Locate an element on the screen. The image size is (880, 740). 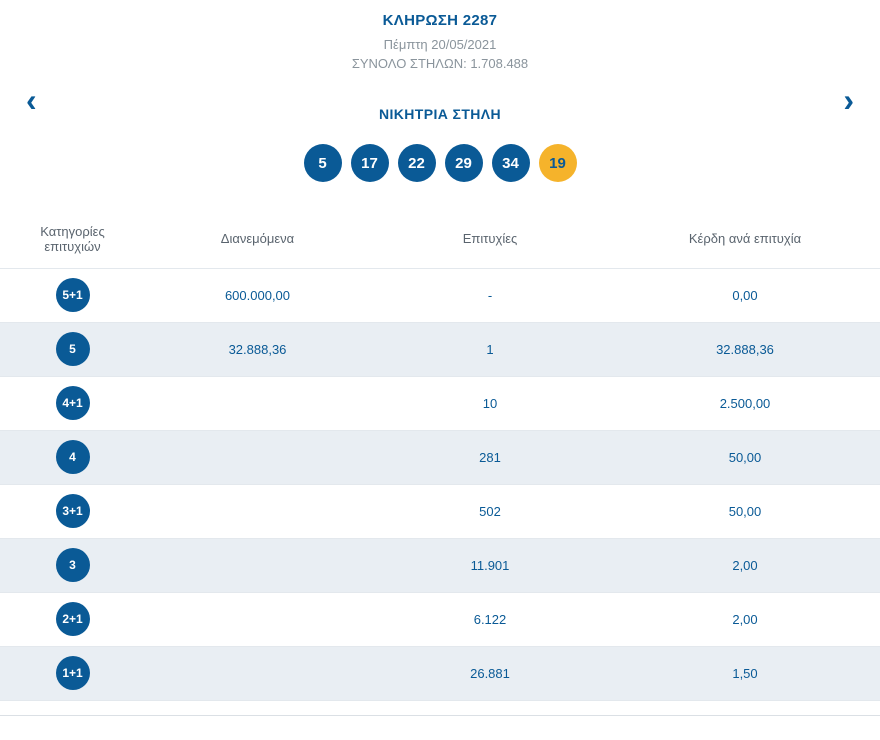
column-header-prize: Κέρδη ανά επιτυχία is located at coordinates (745, 239).